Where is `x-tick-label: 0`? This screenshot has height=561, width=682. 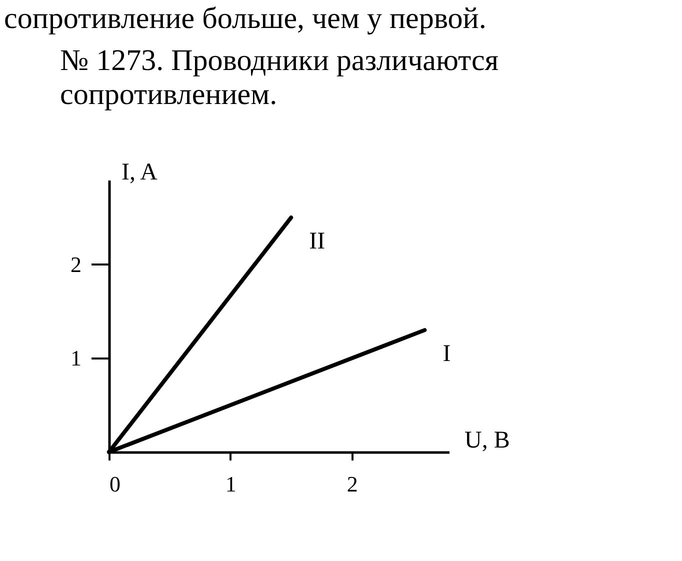 x-tick-label: 0 is located at coordinates (115, 484).